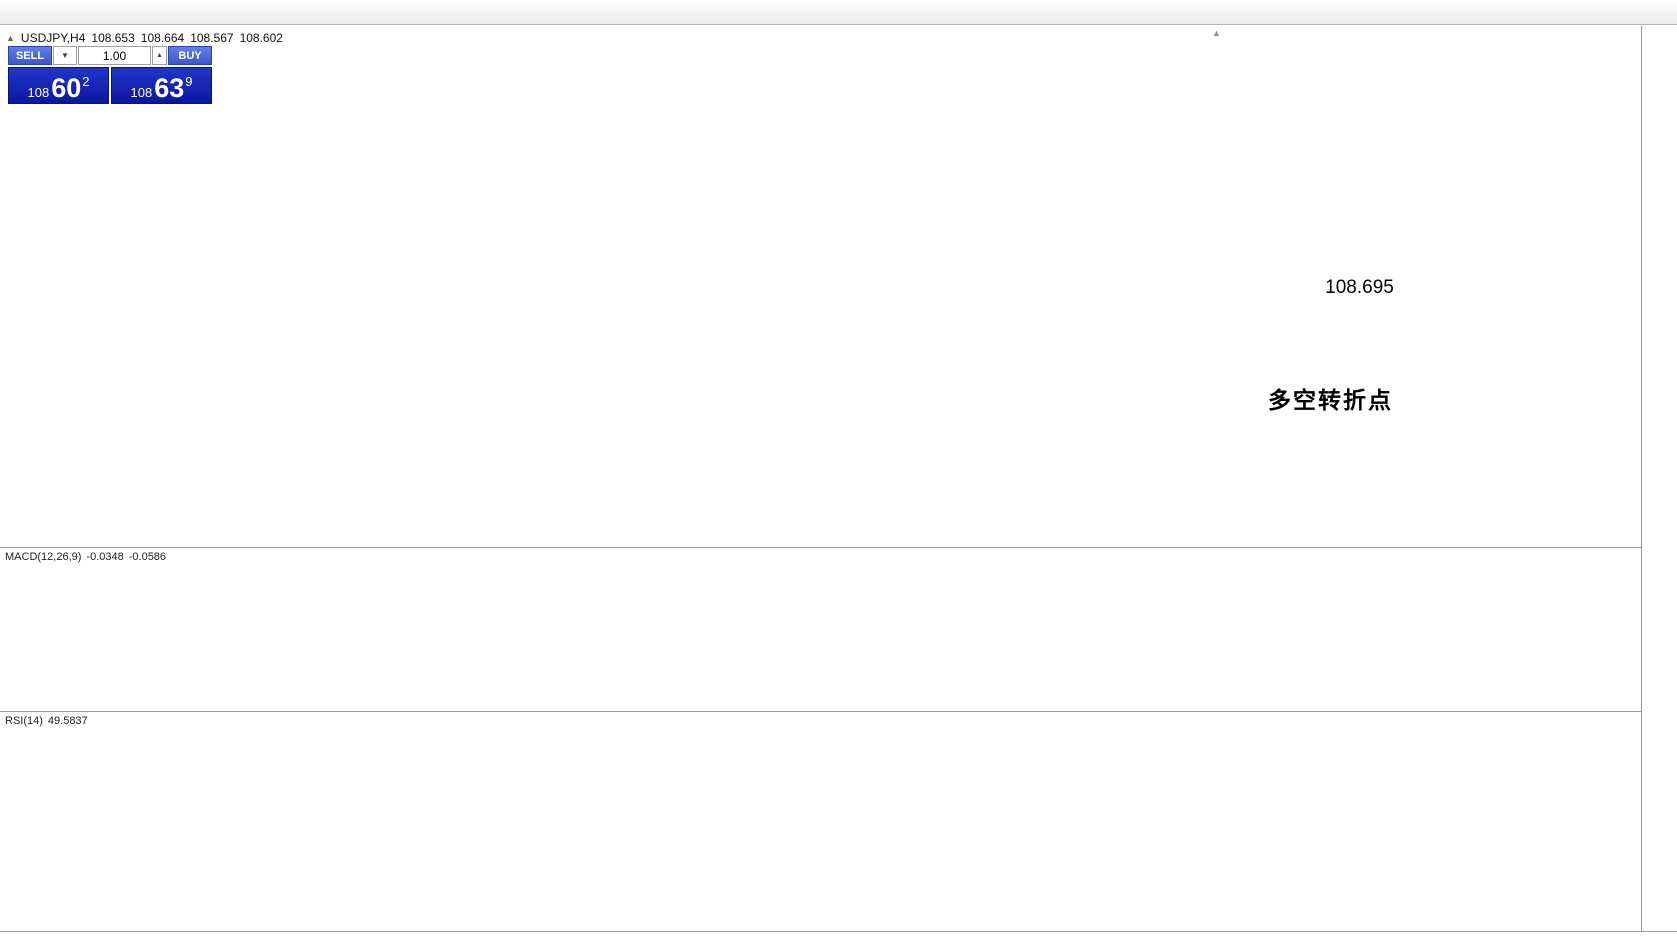 The width and height of the screenshot is (1677, 951). Describe the element at coordinates (159, 55) in the screenshot. I see `volume-step-up: ▲` at that location.